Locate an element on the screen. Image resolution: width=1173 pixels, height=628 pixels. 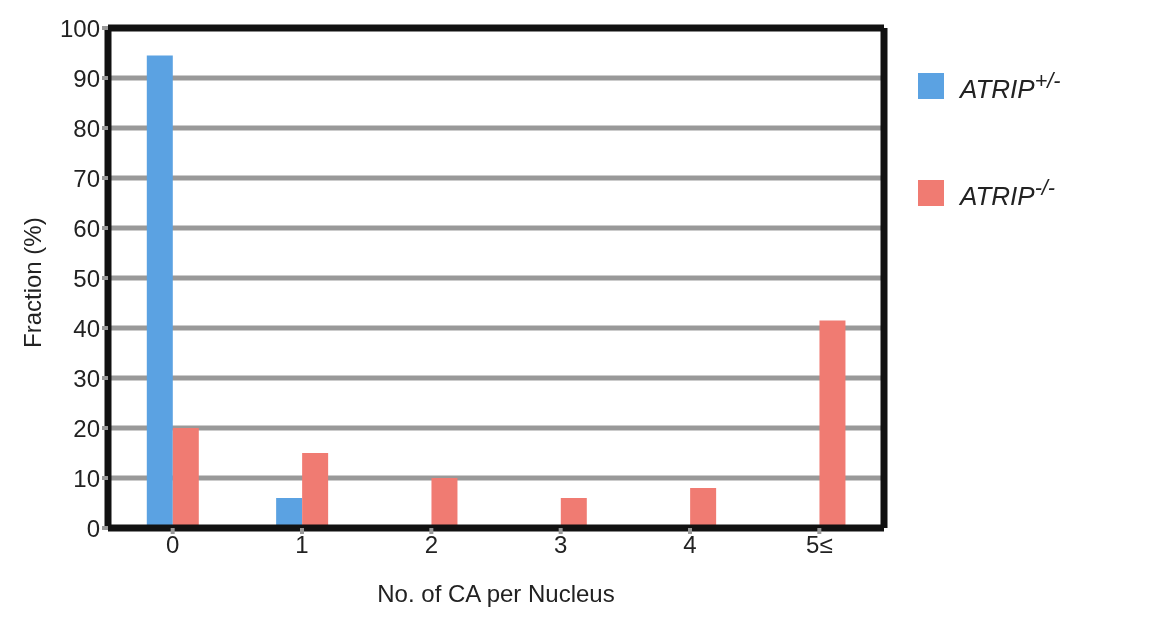
y-tick-label: 50 is located at coordinates (86, 278).